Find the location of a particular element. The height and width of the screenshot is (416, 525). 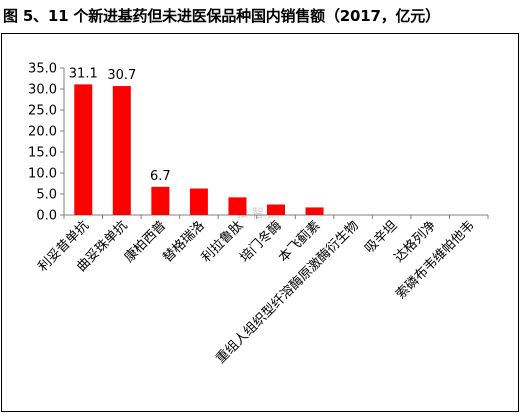

y-tick-label: 20.0 is located at coordinates (42, 132).